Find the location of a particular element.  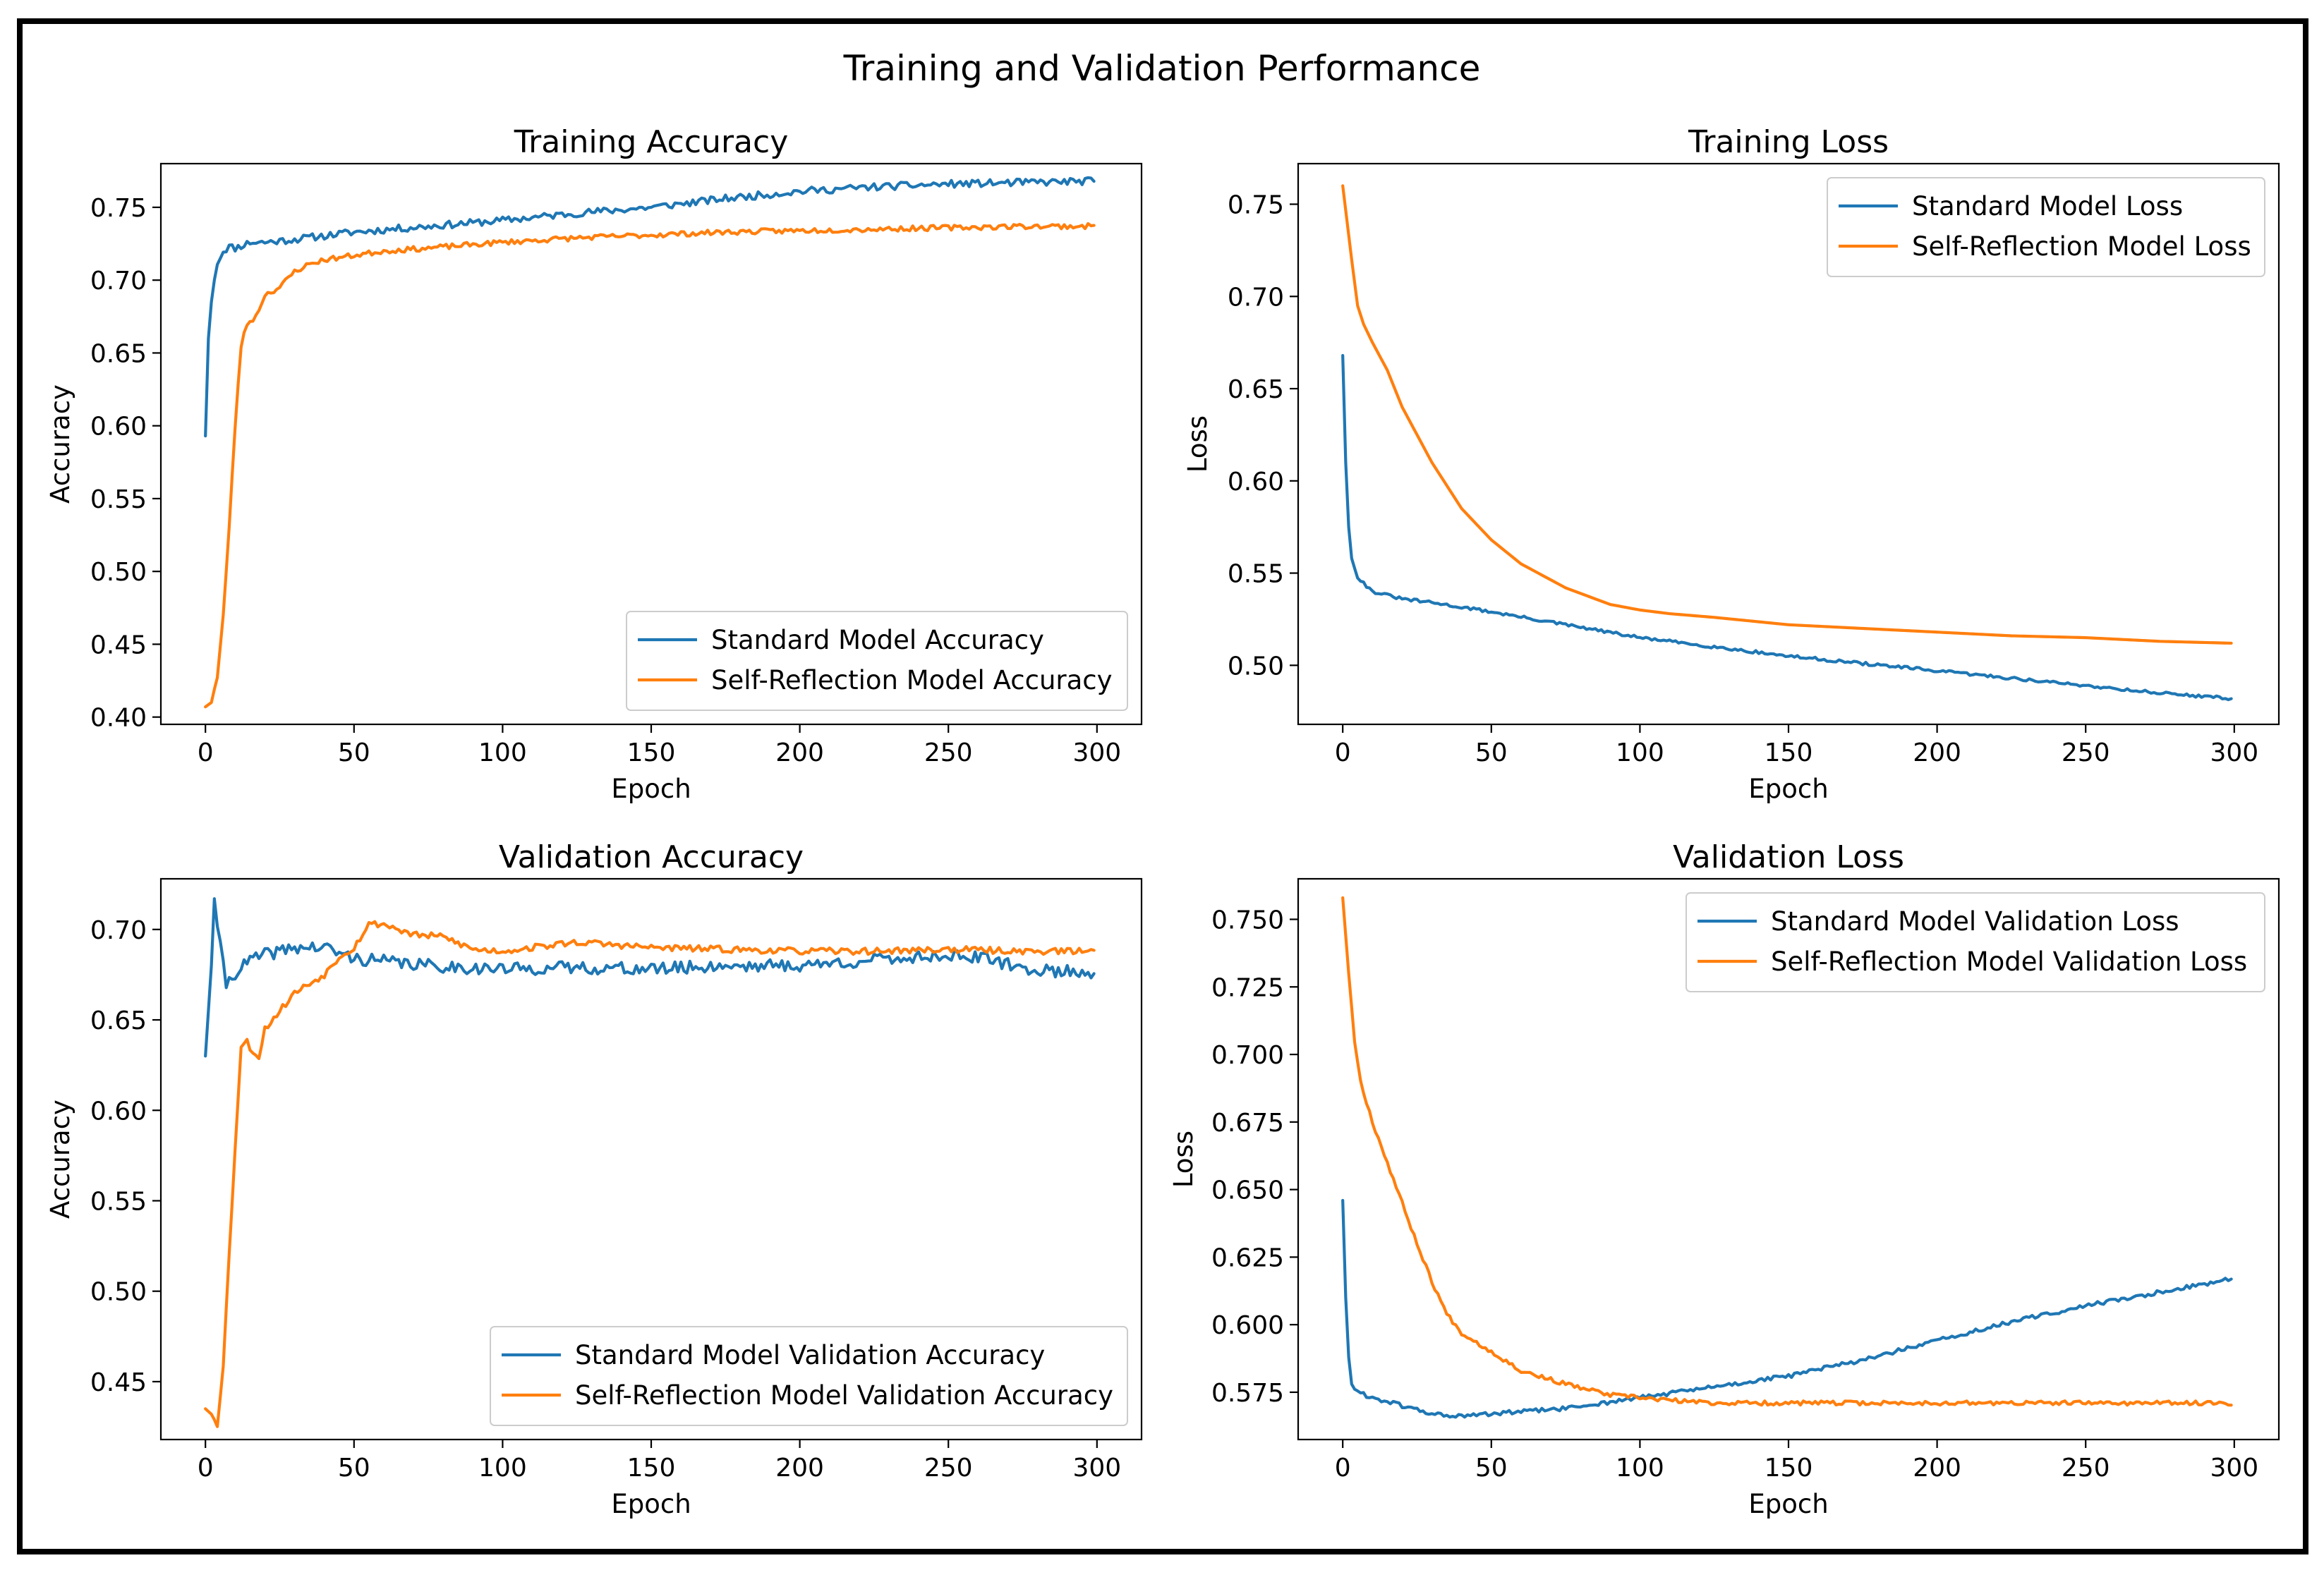

y-tick-label: 0.575 is located at coordinates (1247, 1393).